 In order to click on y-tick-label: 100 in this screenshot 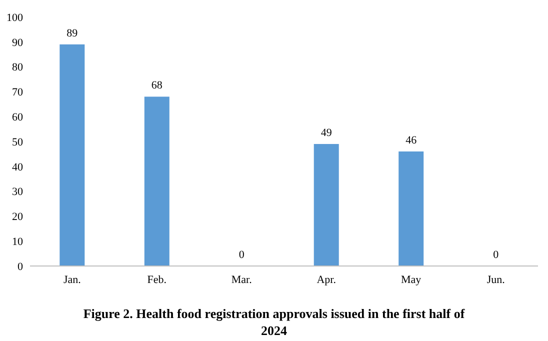, I will do `click(15, 18)`.